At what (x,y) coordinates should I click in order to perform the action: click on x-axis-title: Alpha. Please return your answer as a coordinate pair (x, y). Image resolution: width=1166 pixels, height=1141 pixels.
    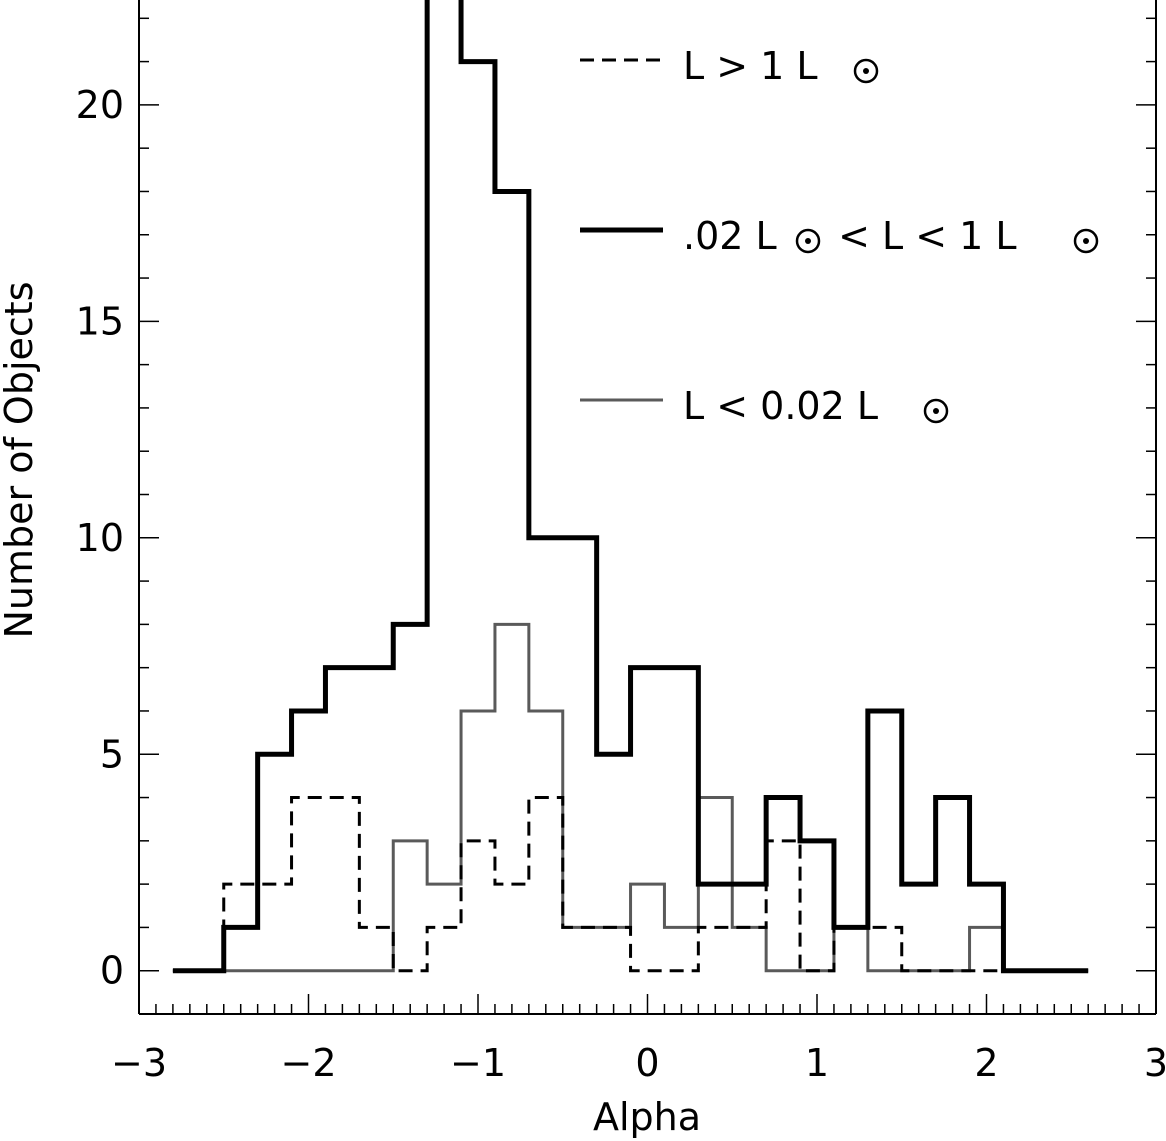
    Looking at the image, I should click on (647, 1117).